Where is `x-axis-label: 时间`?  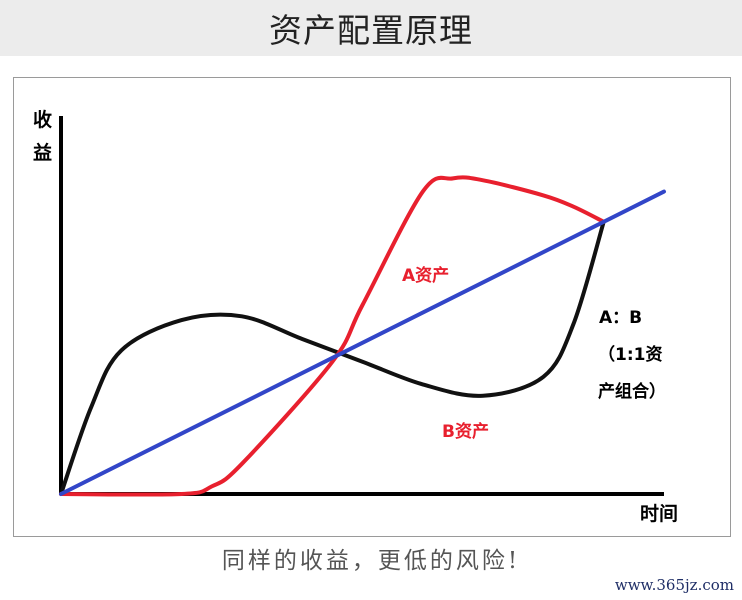 x-axis-label: 时间 is located at coordinates (659, 514).